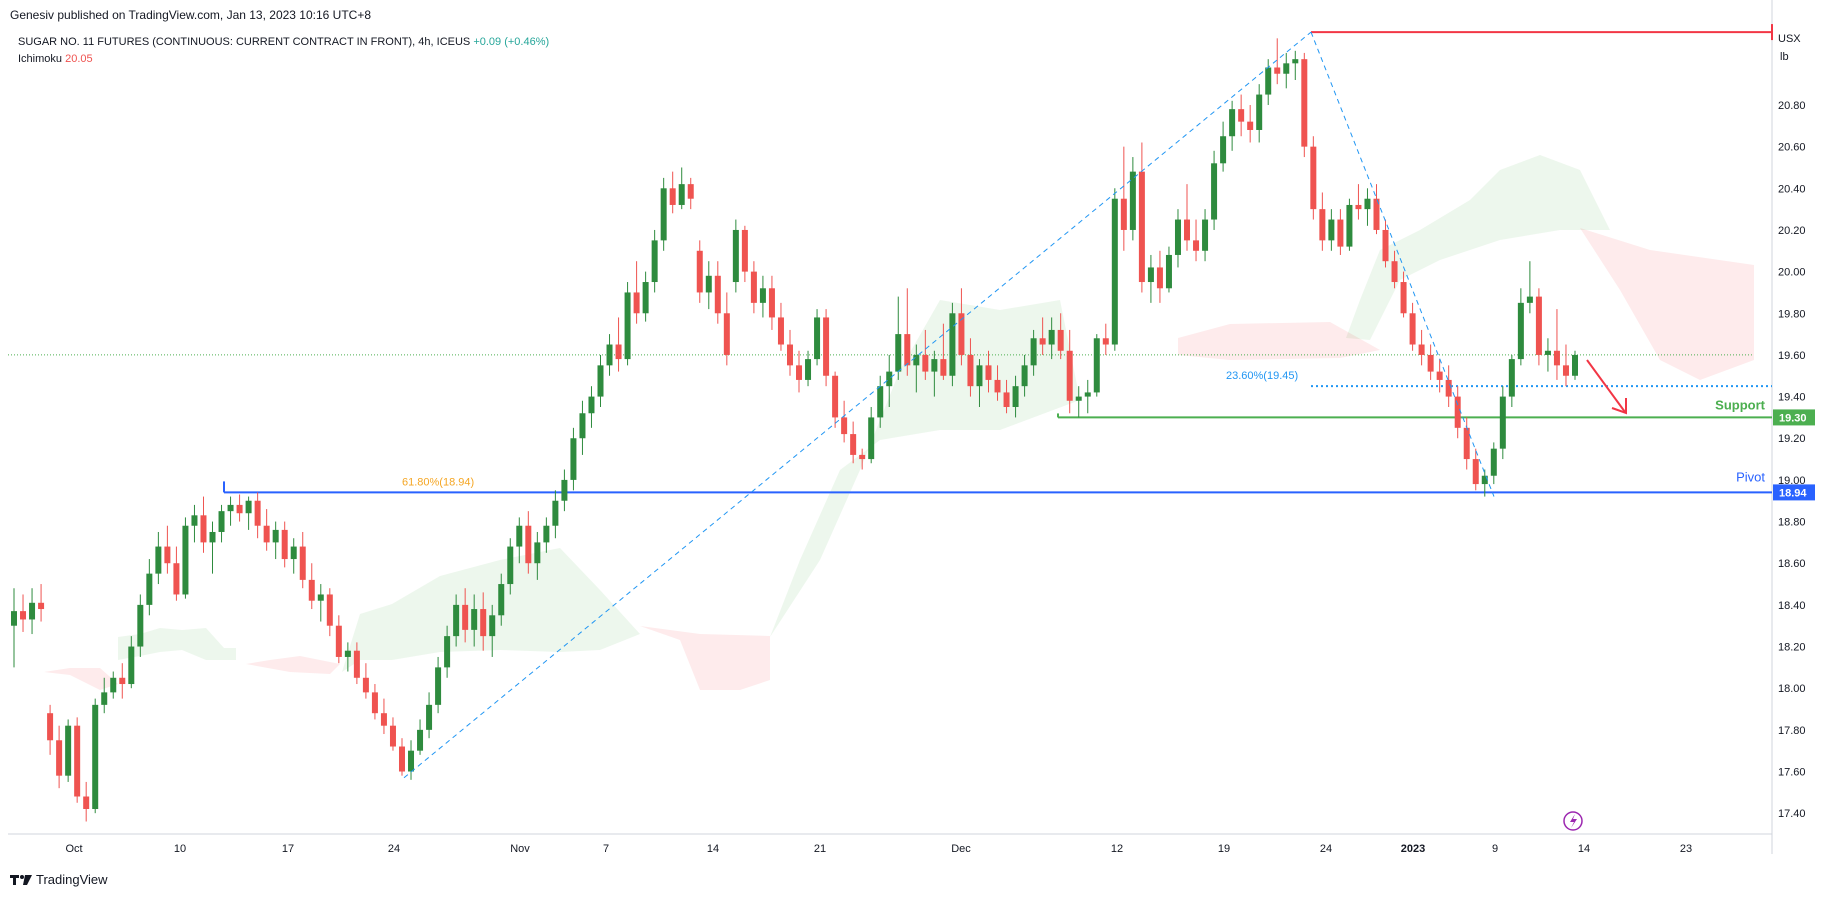 The height and width of the screenshot is (897, 1832). What do you see at coordinates (394, 849) in the screenshot?
I see `x-tick-label: 24` at bounding box center [394, 849].